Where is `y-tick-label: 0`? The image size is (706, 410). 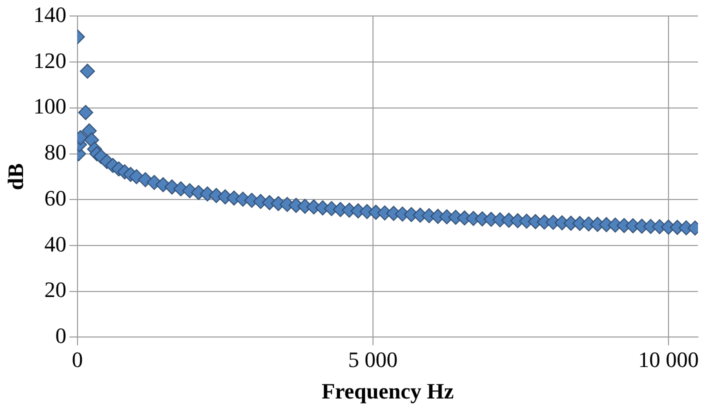 y-tick-label: 0 is located at coordinates (60, 335).